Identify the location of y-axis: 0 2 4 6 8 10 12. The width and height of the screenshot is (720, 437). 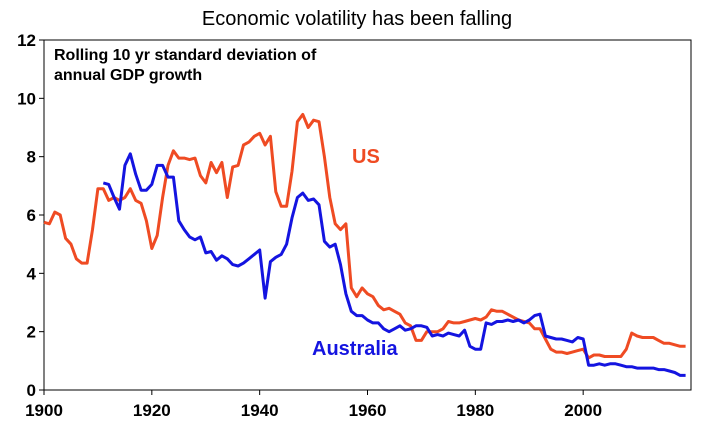
(30, 215).